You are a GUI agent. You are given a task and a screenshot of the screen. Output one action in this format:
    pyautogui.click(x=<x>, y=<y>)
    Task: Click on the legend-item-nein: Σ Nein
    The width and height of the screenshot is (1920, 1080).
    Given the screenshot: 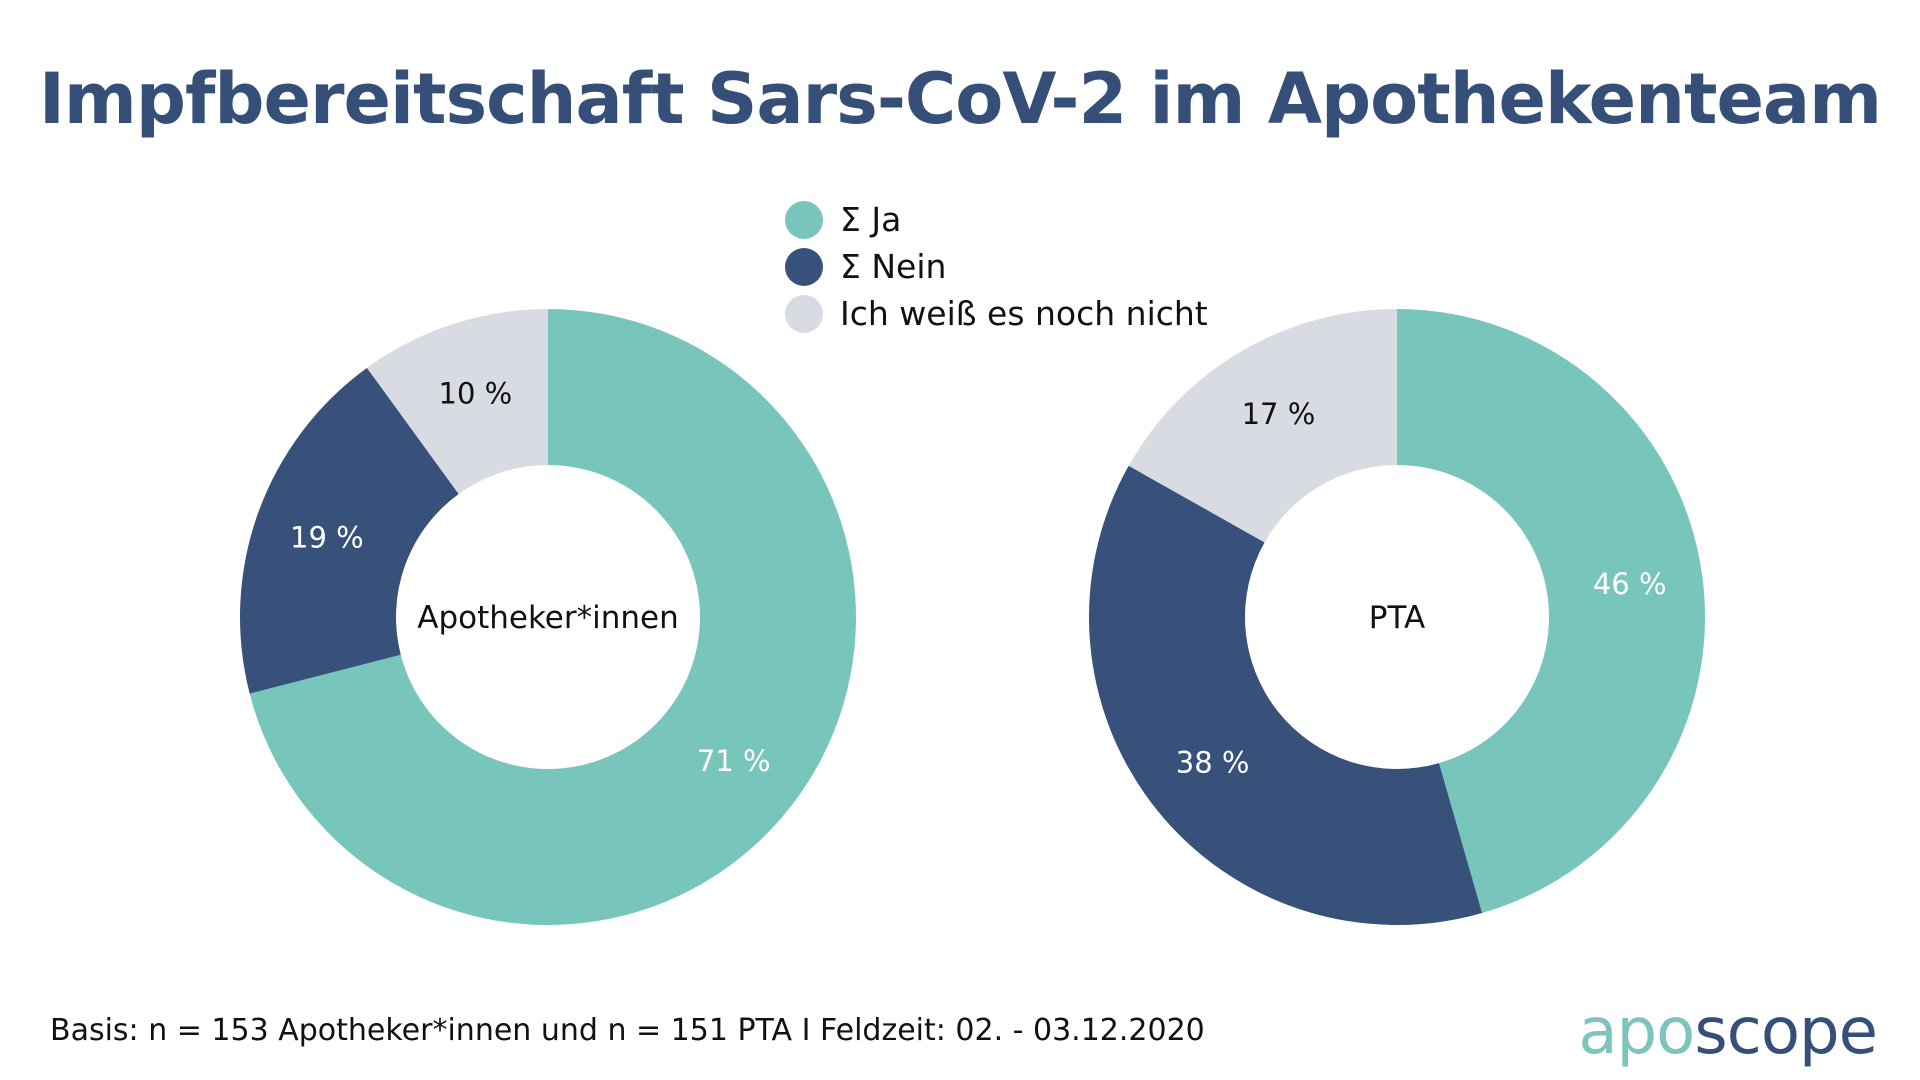 What is the action you would take?
    pyautogui.click(x=996, y=266)
    